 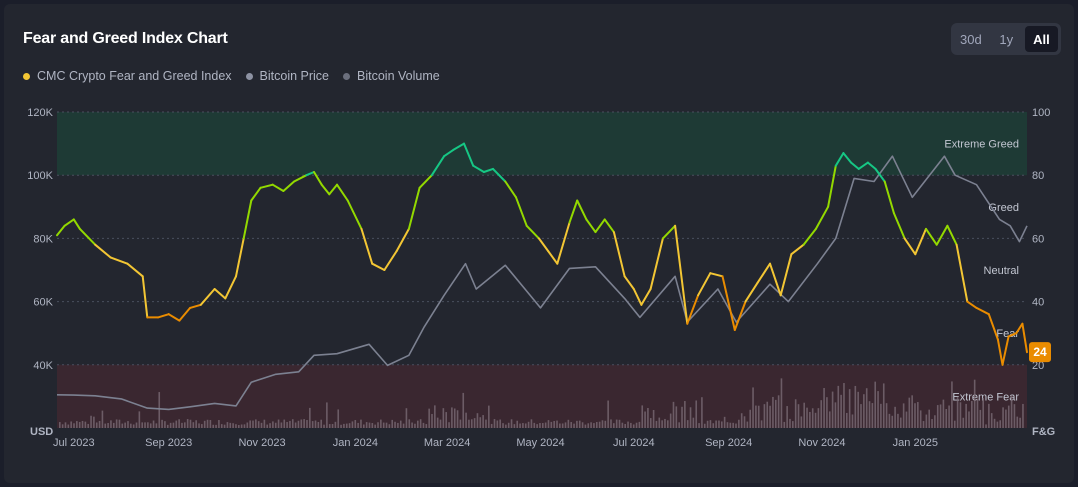 I want to click on range-30d-button: 30d, so click(x=971, y=39).